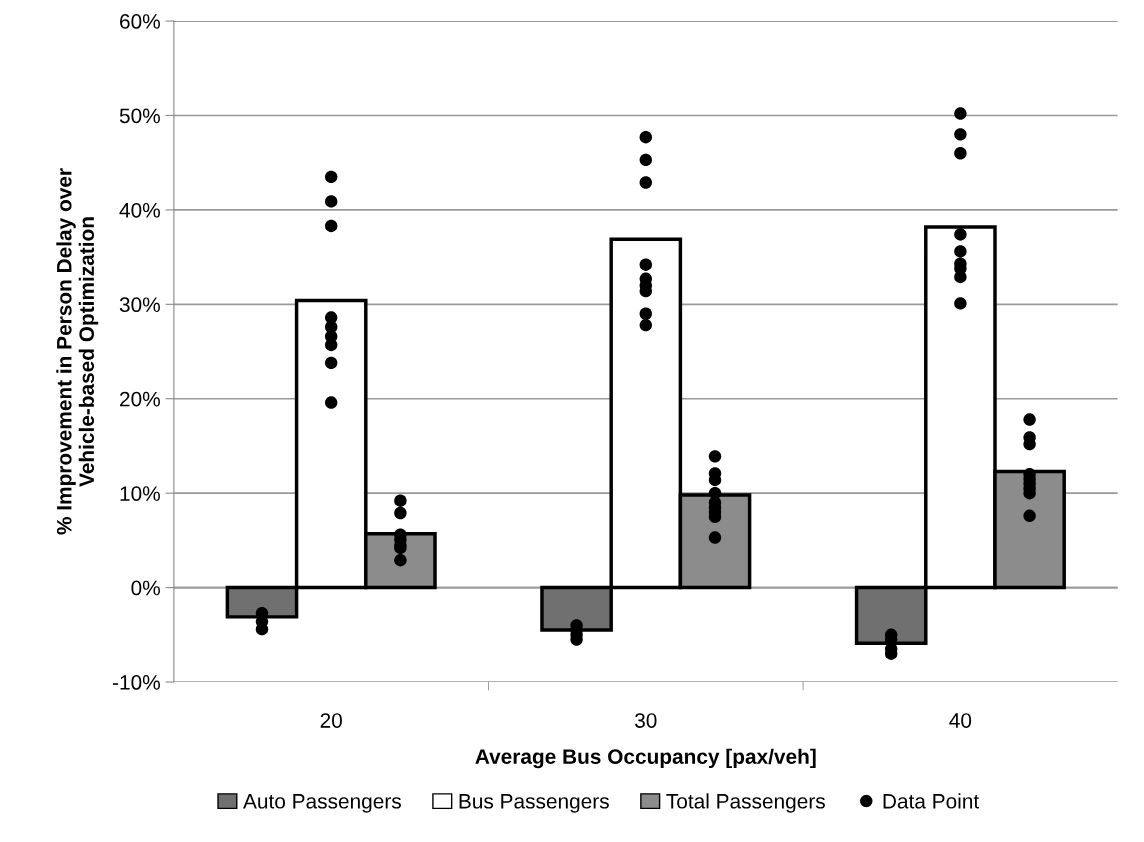 The image size is (1144, 842). I want to click on x-tick-label: 40, so click(960, 720).